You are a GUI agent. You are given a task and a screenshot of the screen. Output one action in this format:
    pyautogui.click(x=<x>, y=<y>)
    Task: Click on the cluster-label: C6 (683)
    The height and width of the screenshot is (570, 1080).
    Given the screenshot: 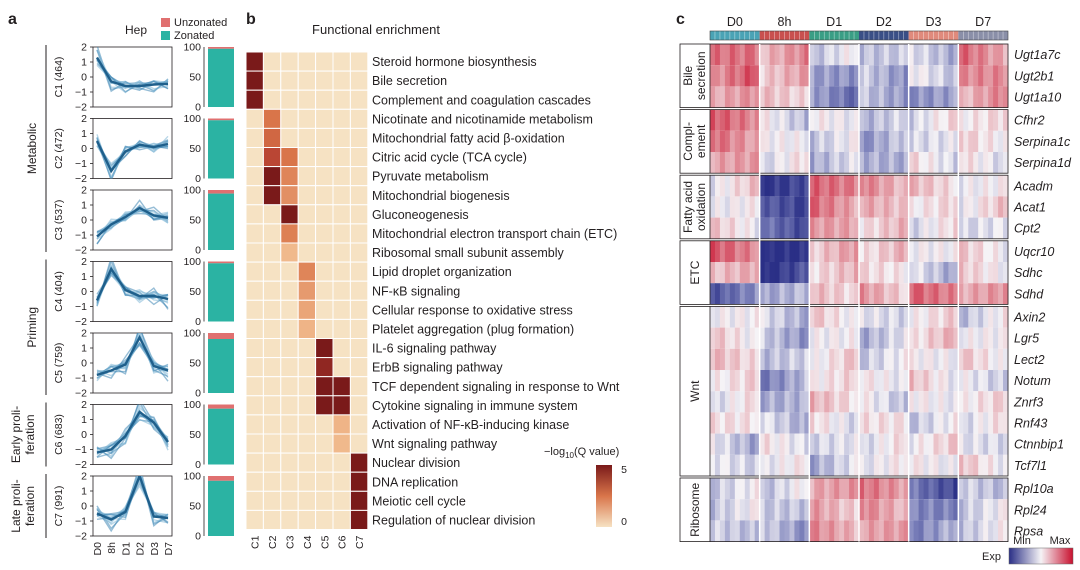 What is the action you would take?
    pyautogui.click(x=59, y=434)
    